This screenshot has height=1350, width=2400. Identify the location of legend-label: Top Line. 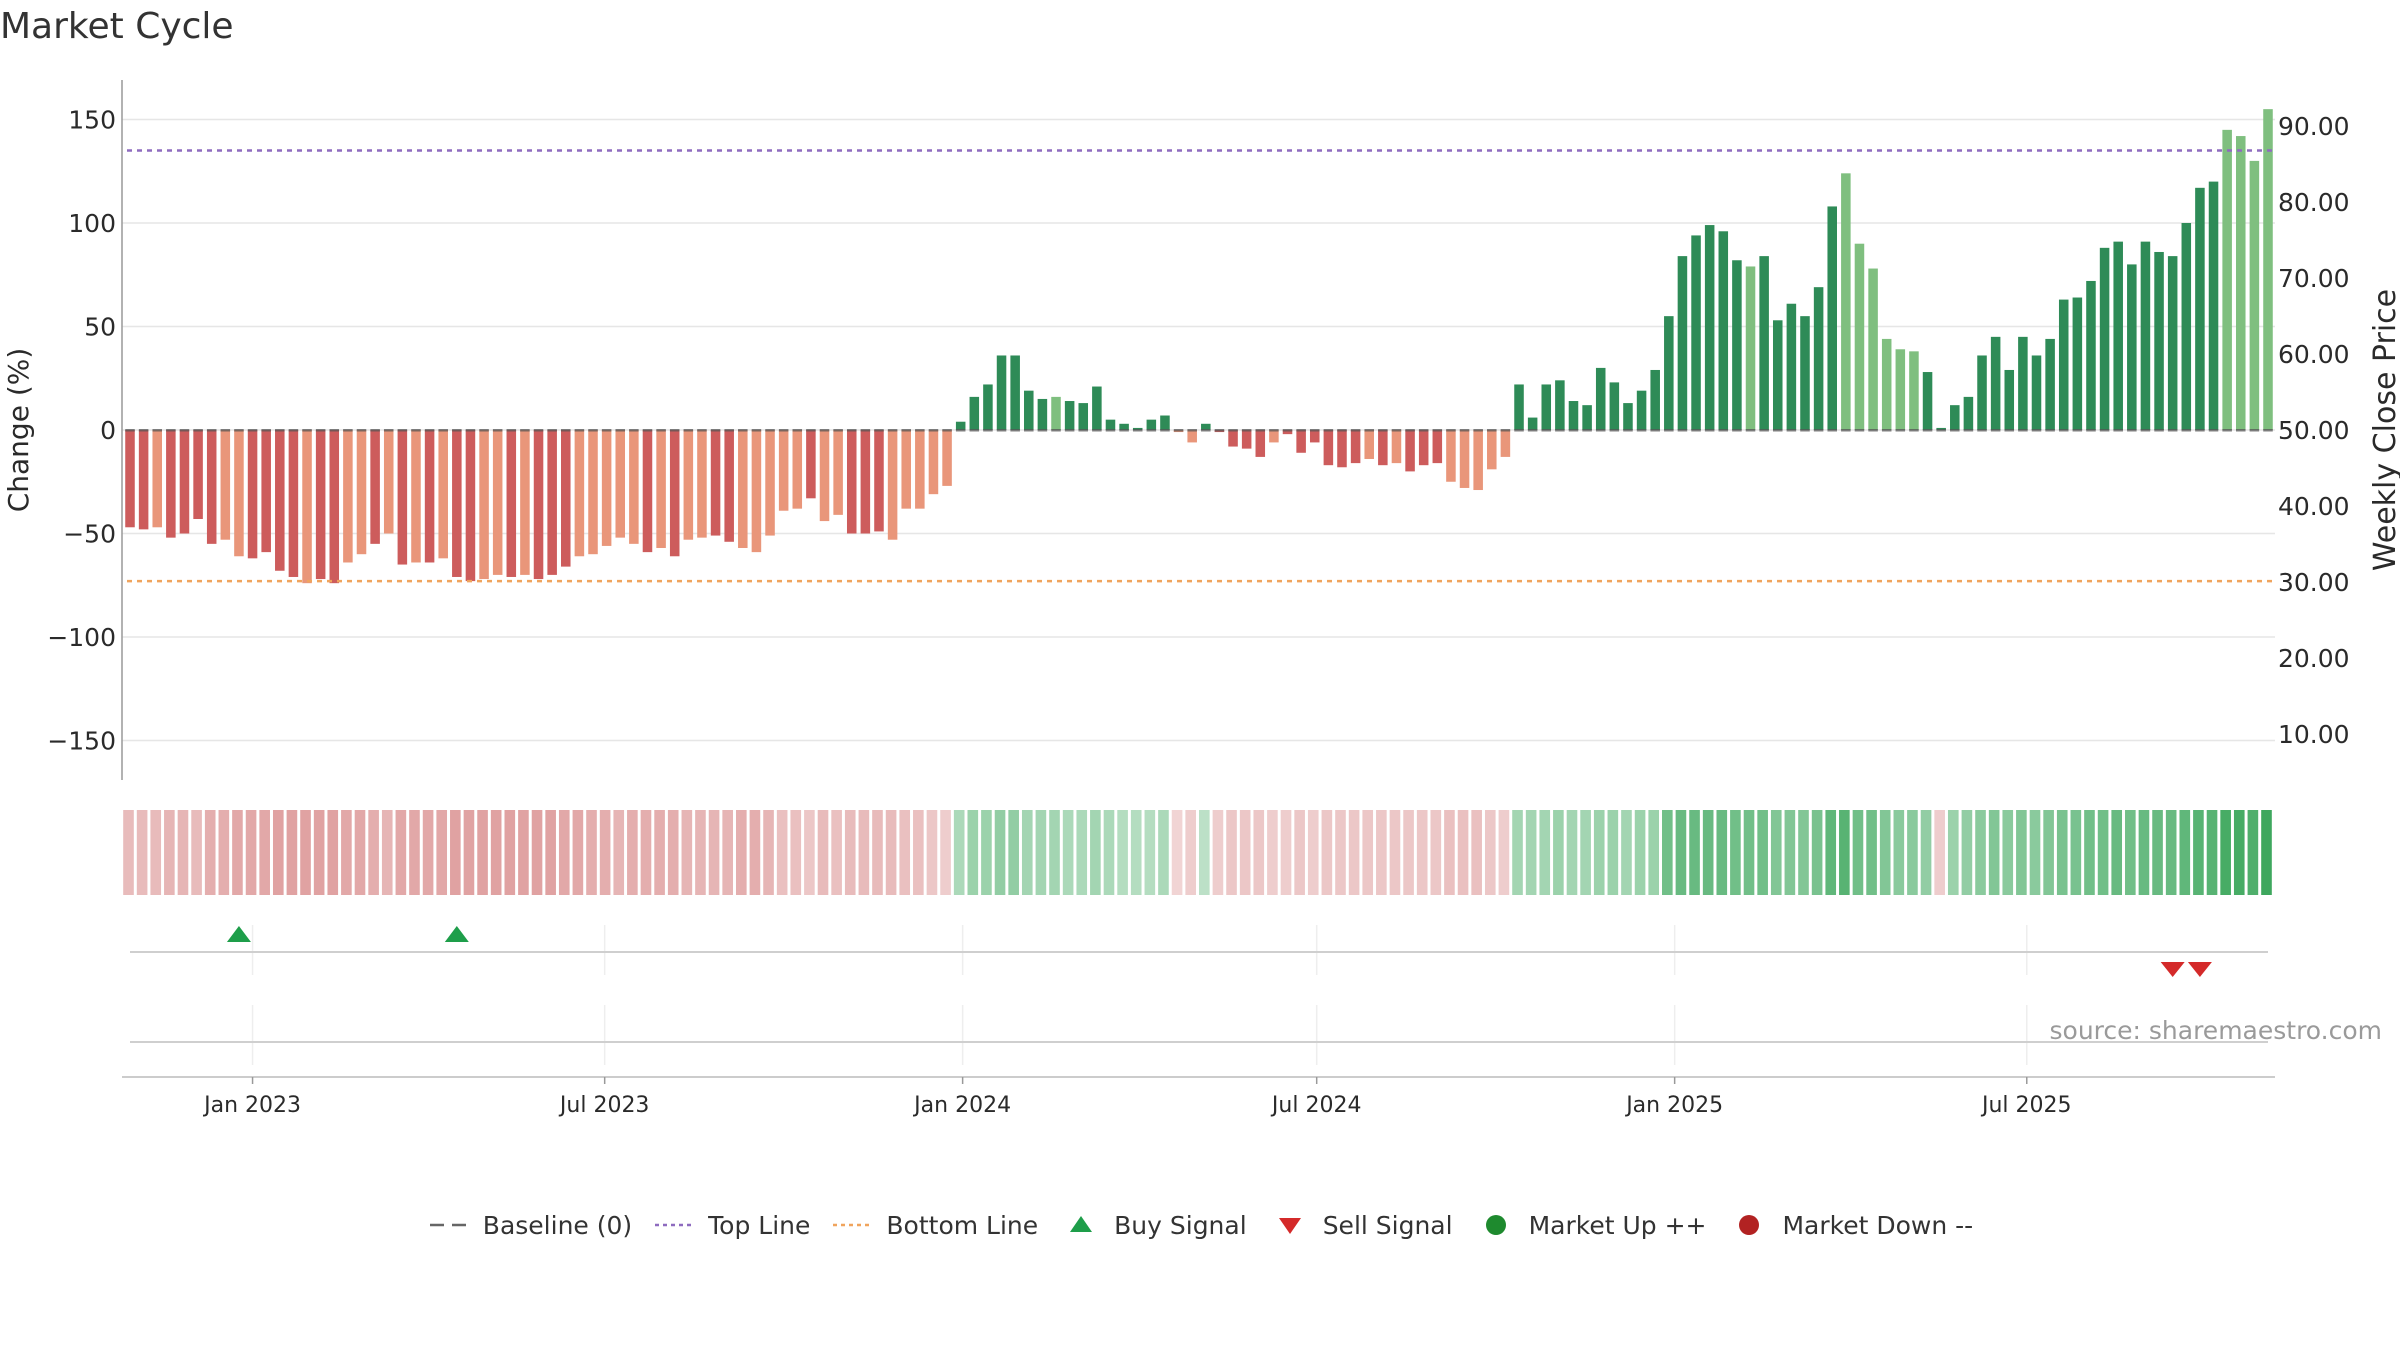
(759, 1225).